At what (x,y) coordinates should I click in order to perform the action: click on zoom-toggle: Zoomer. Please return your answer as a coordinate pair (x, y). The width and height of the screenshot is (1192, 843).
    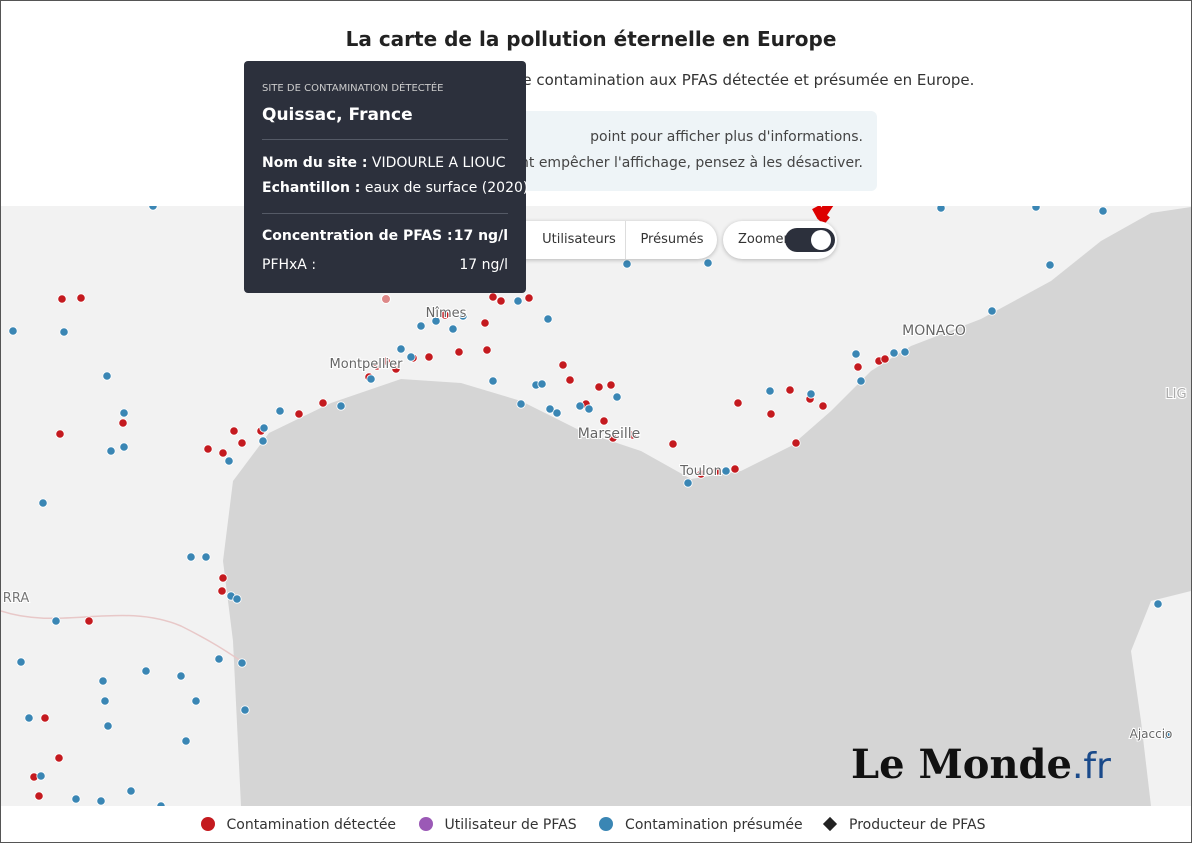
    Looking at the image, I should click on (780, 240).